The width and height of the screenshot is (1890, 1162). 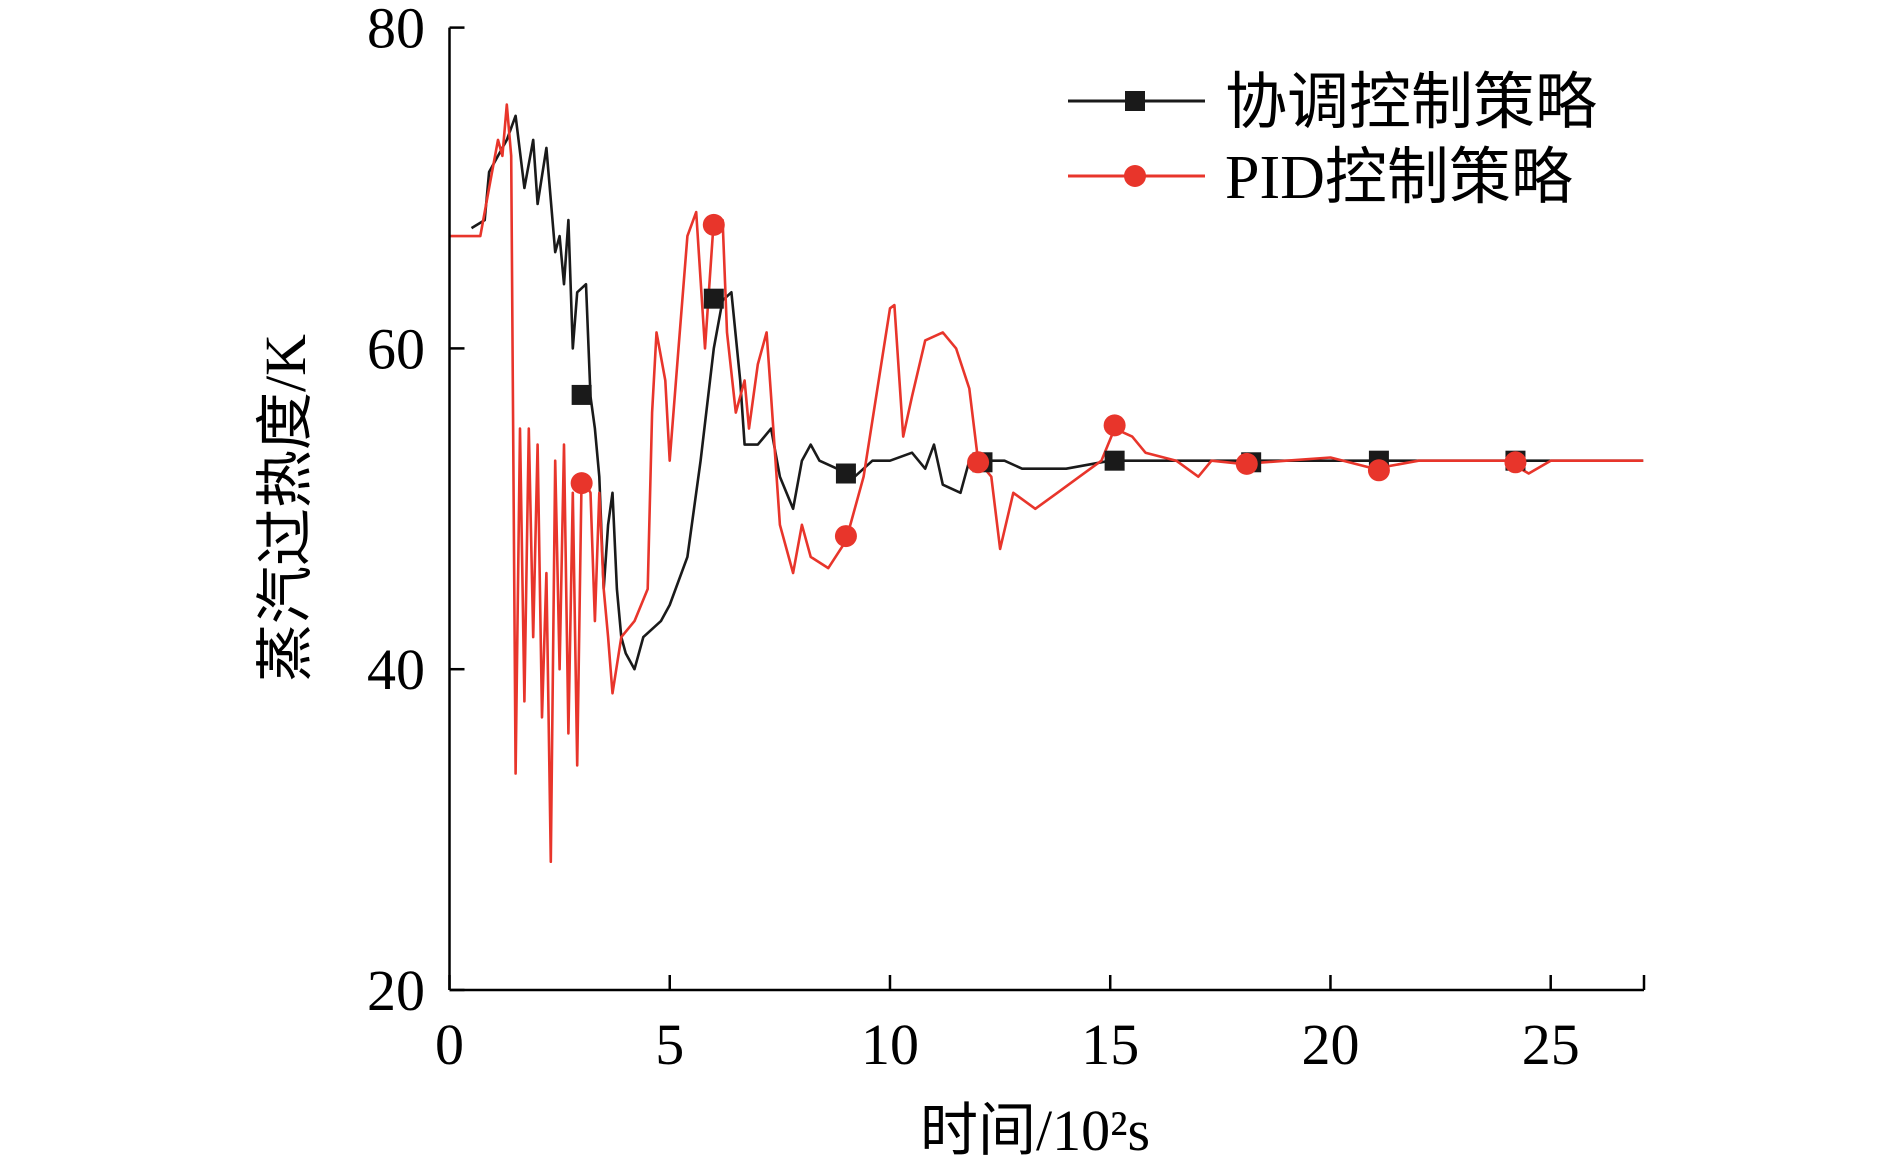 What do you see at coordinates (1551, 1044) in the screenshot?
I see `x-tick-label: 25` at bounding box center [1551, 1044].